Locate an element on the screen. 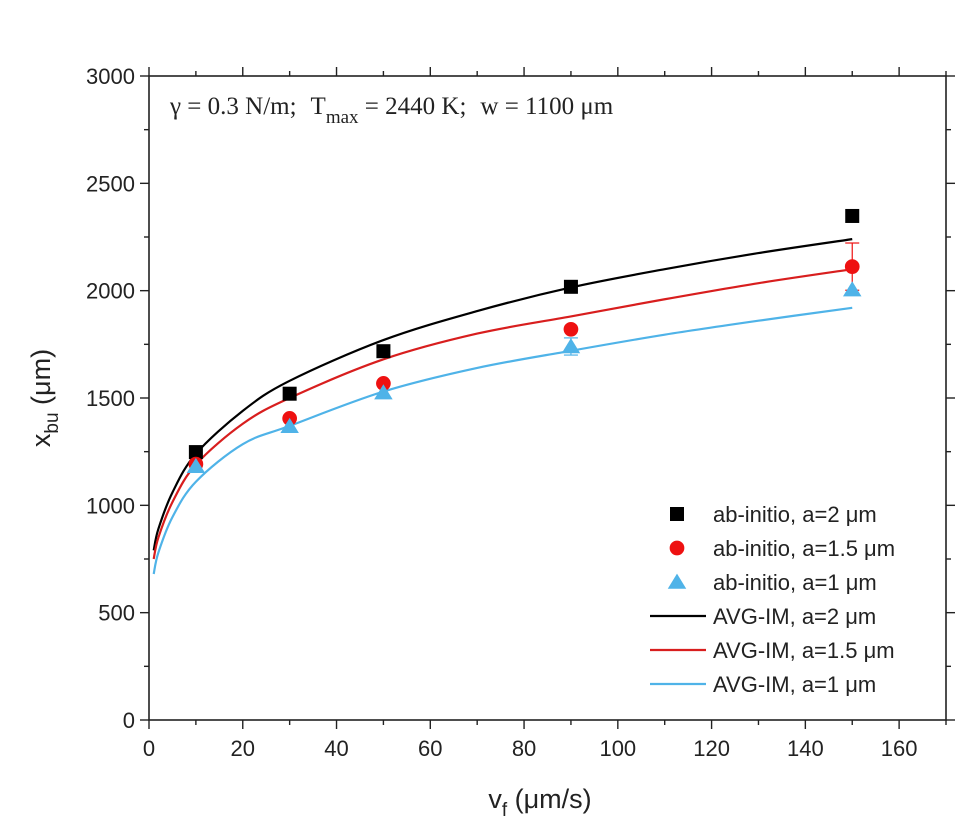 The image size is (971, 824). x-tick-label: 40 is located at coordinates (336, 748).